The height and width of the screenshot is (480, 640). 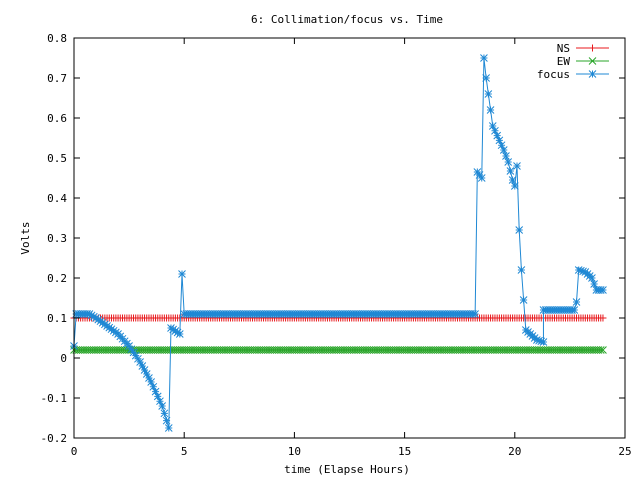 What do you see at coordinates (57, 38) in the screenshot?
I see `y-tick-label: 0.8` at bounding box center [57, 38].